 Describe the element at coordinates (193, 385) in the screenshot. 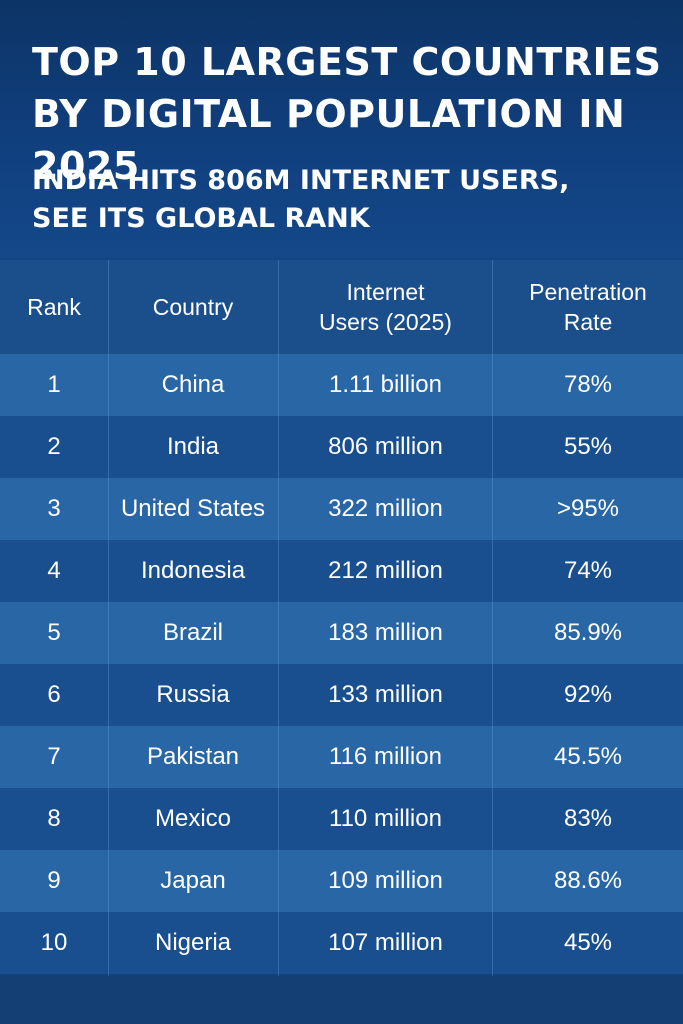

I see `country-cell: China` at that location.